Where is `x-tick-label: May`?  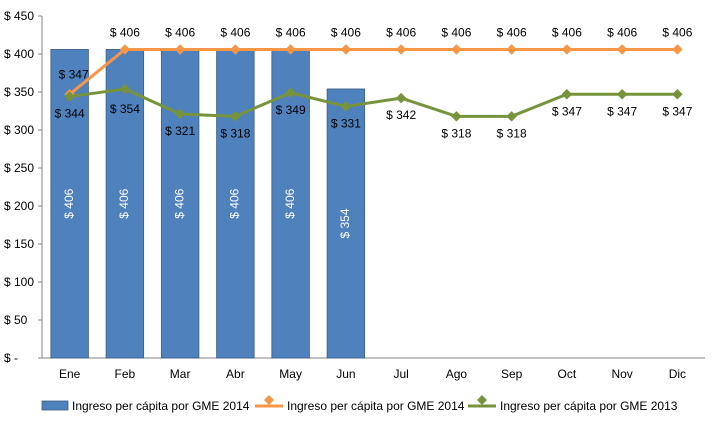 x-tick-label: May is located at coordinates (290, 374).